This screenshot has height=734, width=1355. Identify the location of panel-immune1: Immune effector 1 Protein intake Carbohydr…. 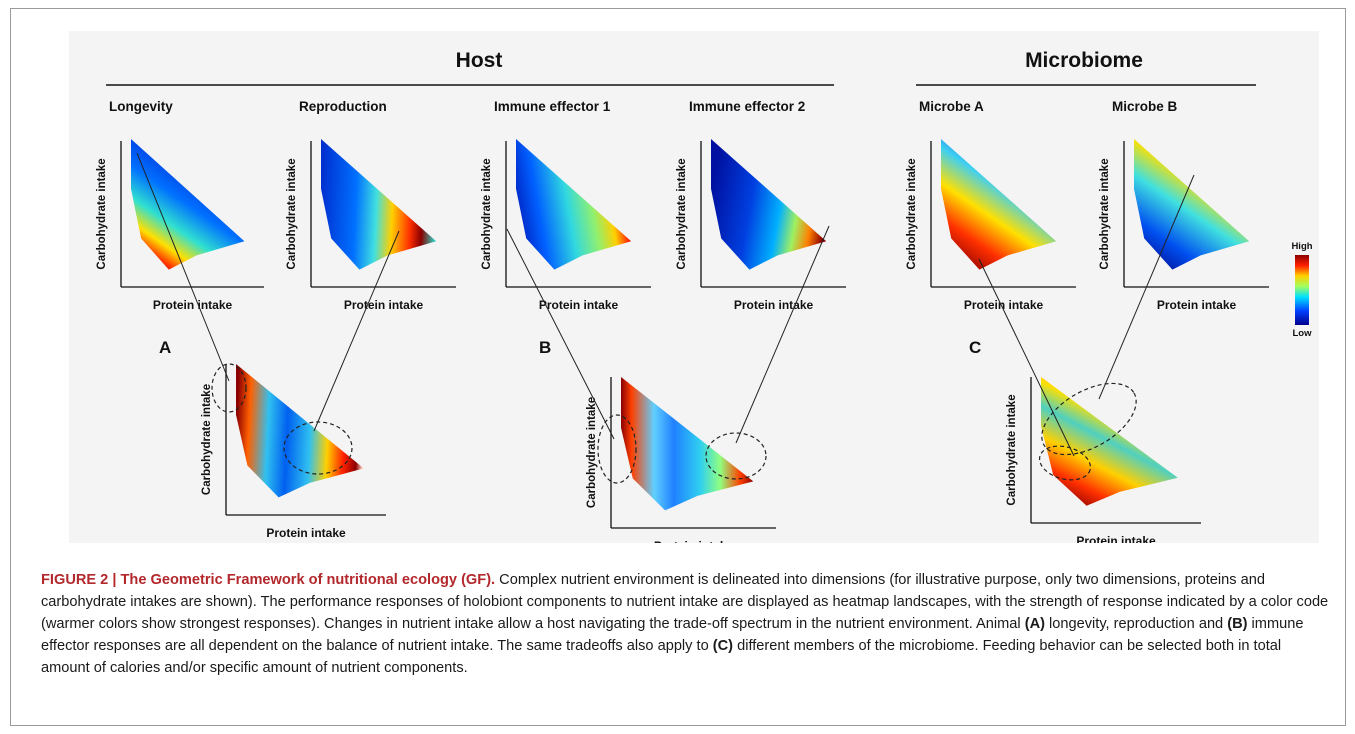
(566, 205).